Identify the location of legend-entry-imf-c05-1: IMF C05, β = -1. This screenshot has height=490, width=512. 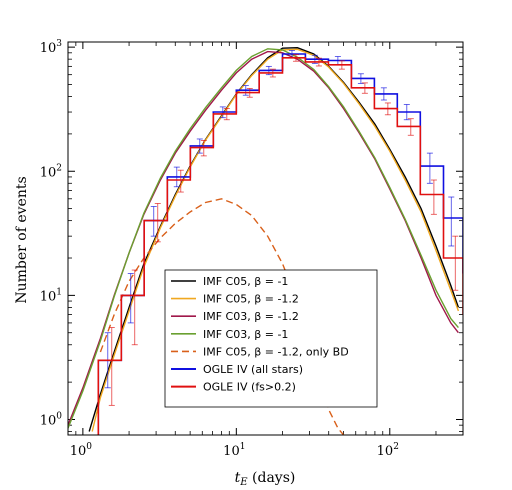
(229, 281).